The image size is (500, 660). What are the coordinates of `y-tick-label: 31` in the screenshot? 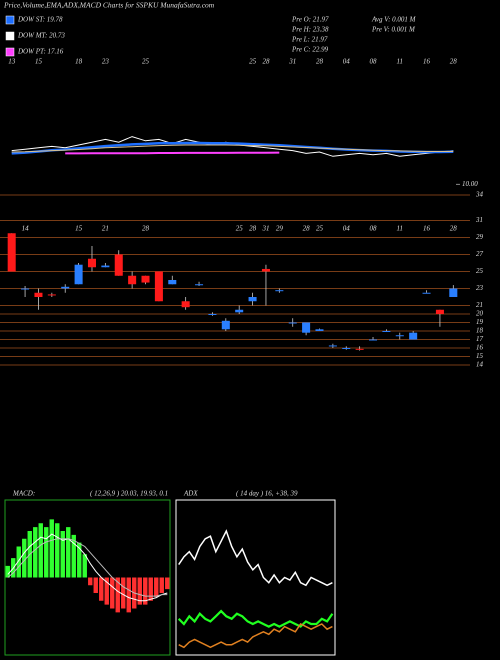 It's located at (479, 220).